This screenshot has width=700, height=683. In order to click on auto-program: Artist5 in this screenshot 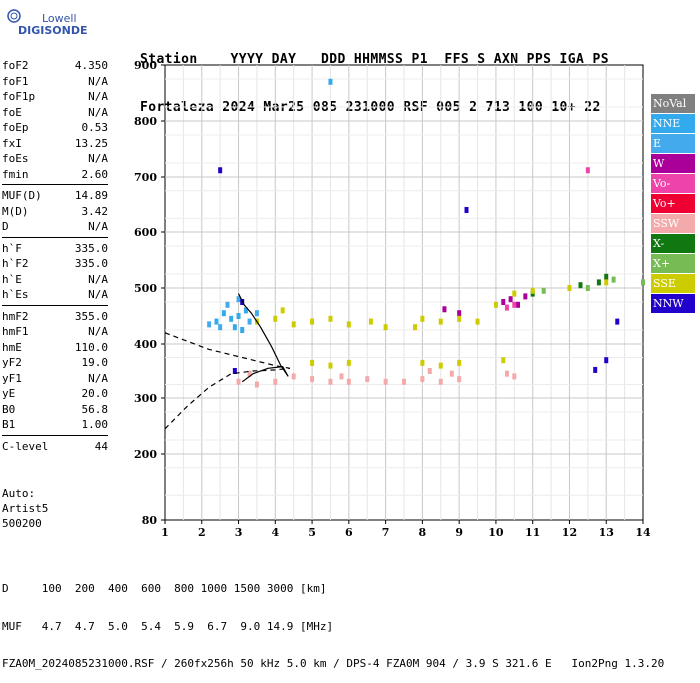, I will do `click(25, 508)`.